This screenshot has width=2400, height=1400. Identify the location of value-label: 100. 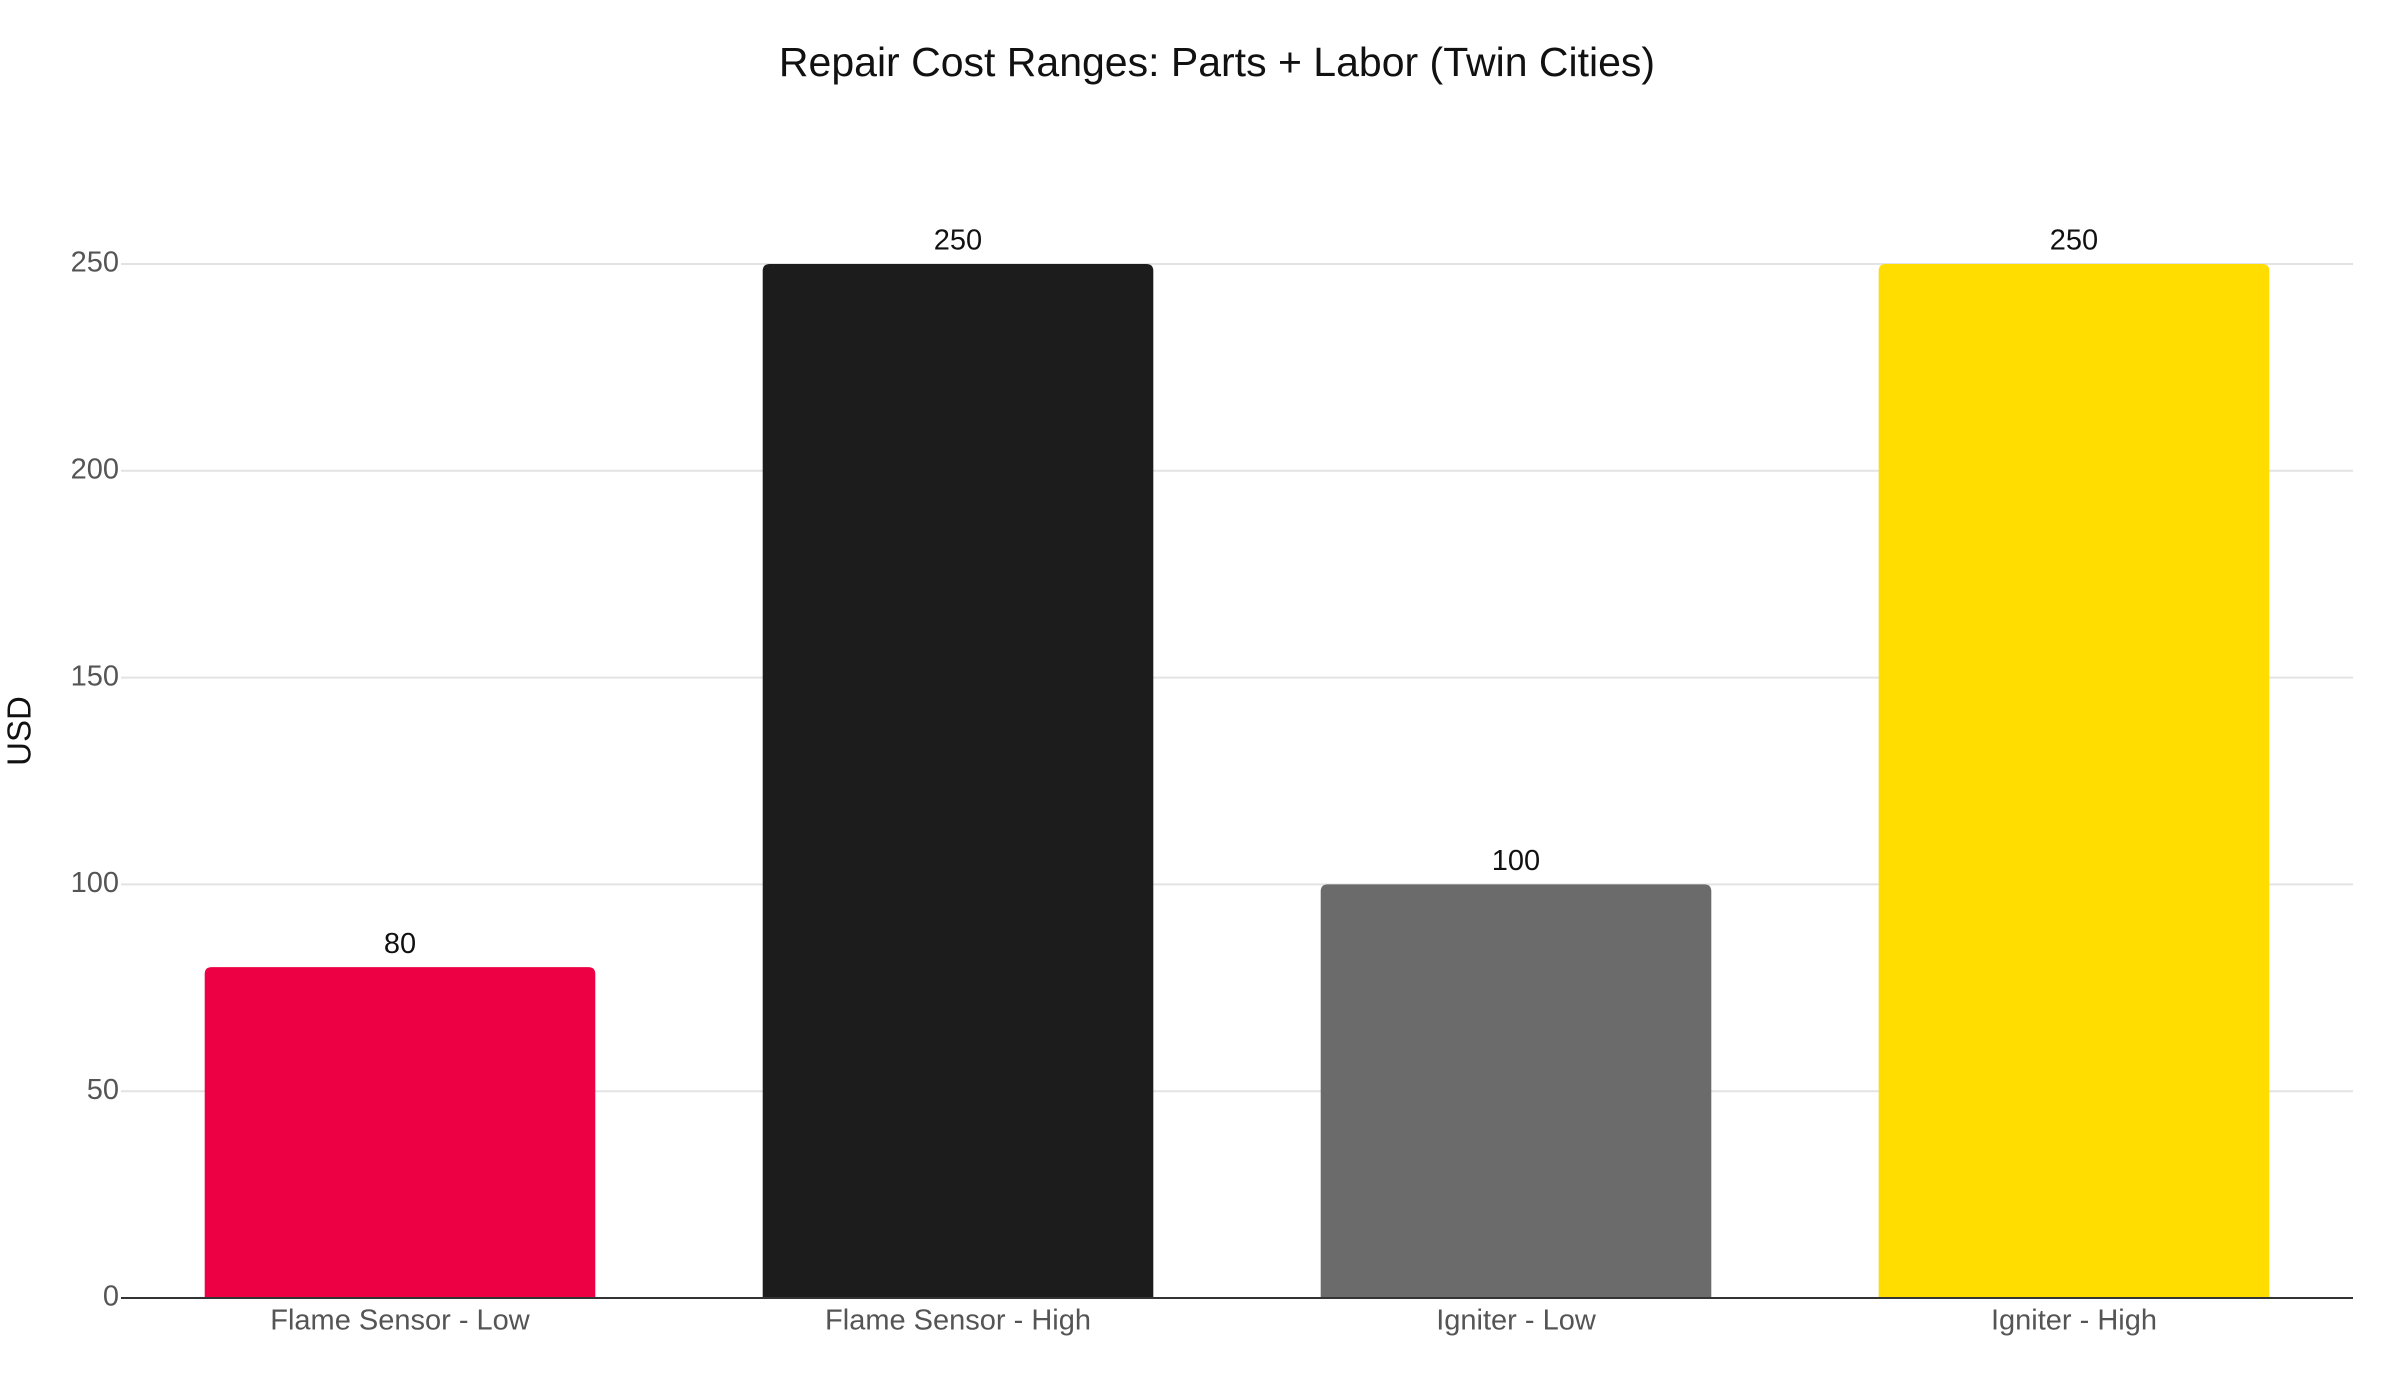
(1516, 861).